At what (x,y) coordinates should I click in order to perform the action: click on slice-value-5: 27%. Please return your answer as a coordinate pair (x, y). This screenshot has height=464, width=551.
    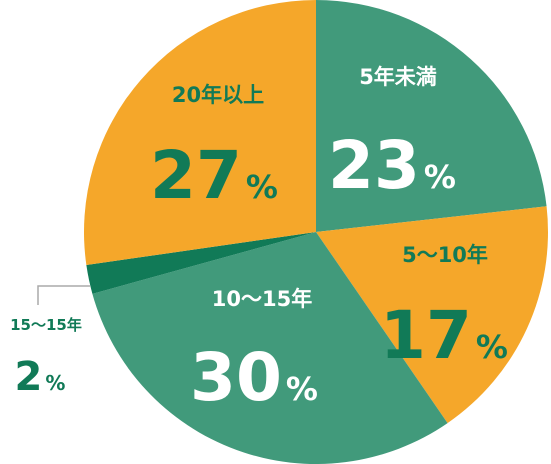
    Looking at the image, I should click on (214, 175).